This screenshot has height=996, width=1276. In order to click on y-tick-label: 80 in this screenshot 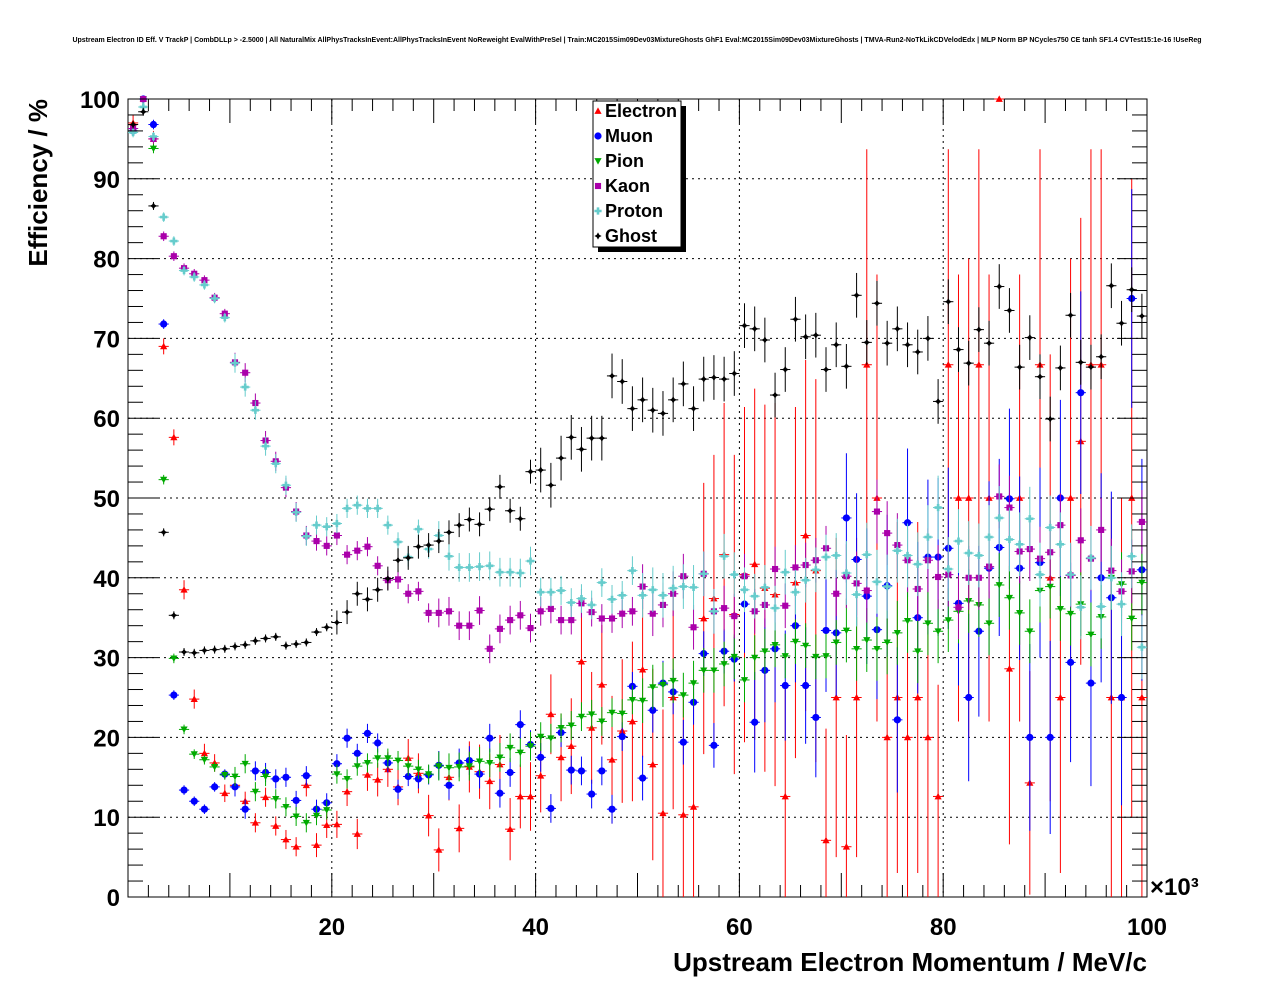, I will do `click(106, 260)`.